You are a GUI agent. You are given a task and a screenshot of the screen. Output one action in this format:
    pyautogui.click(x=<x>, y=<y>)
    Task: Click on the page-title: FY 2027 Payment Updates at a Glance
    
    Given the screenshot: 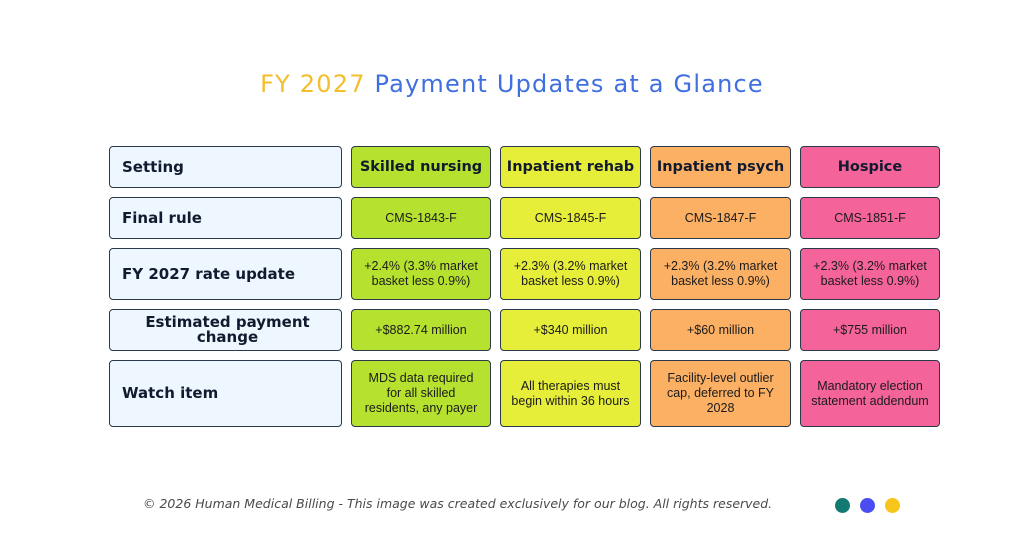 What is the action you would take?
    pyautogui.click(x=512, y=84)
    